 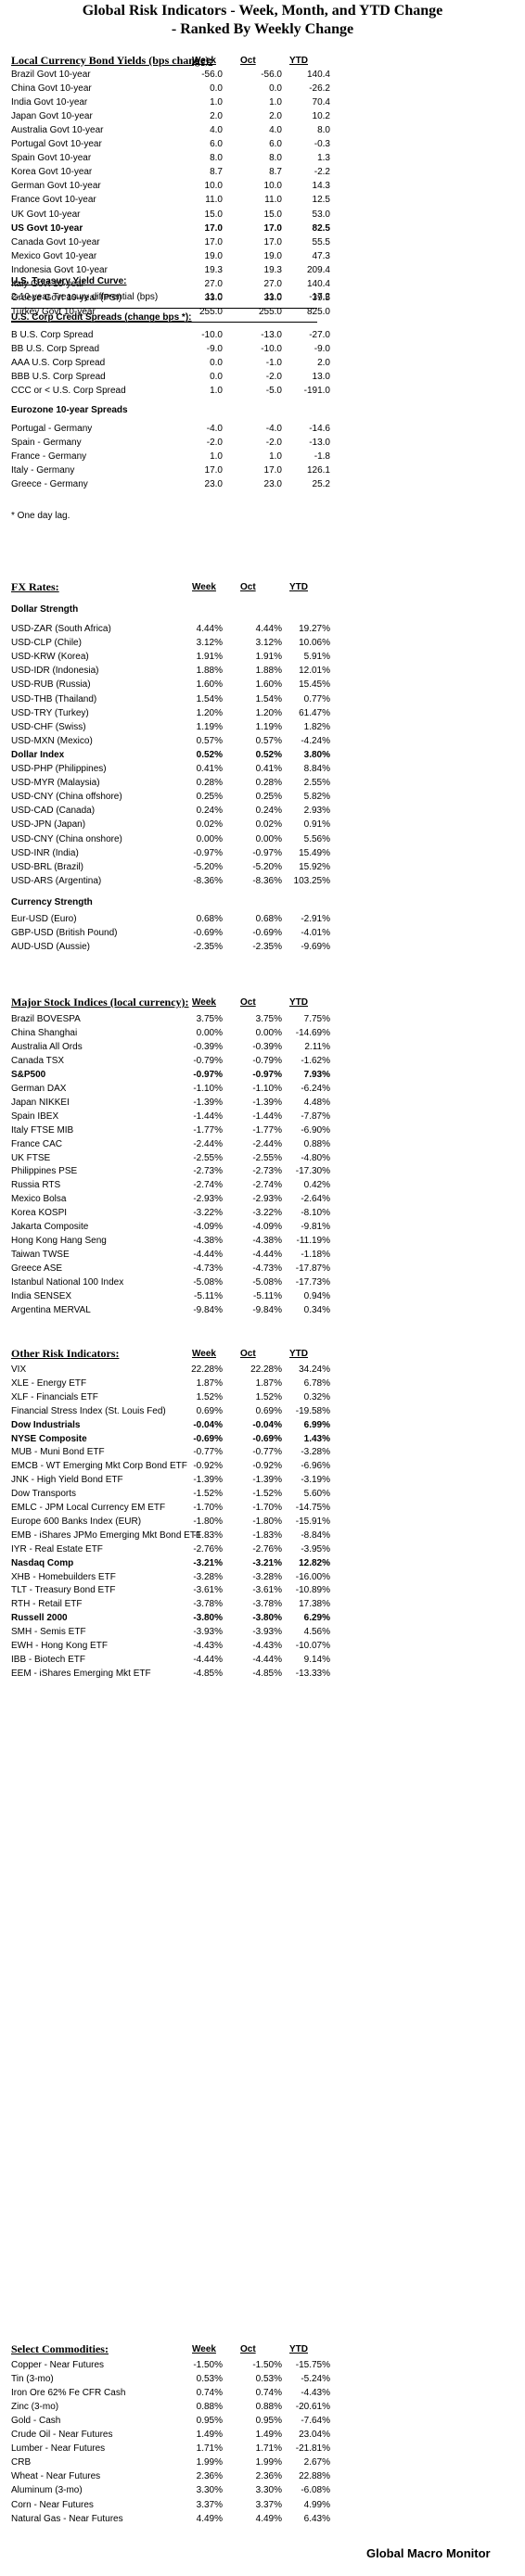 What do you see at coordinates (262, 741) in the screenshot?
I see `fx-row: USD-MXN (Mexico) 0.57% 0.57% -4.24%` at bounding box center [262, 741].